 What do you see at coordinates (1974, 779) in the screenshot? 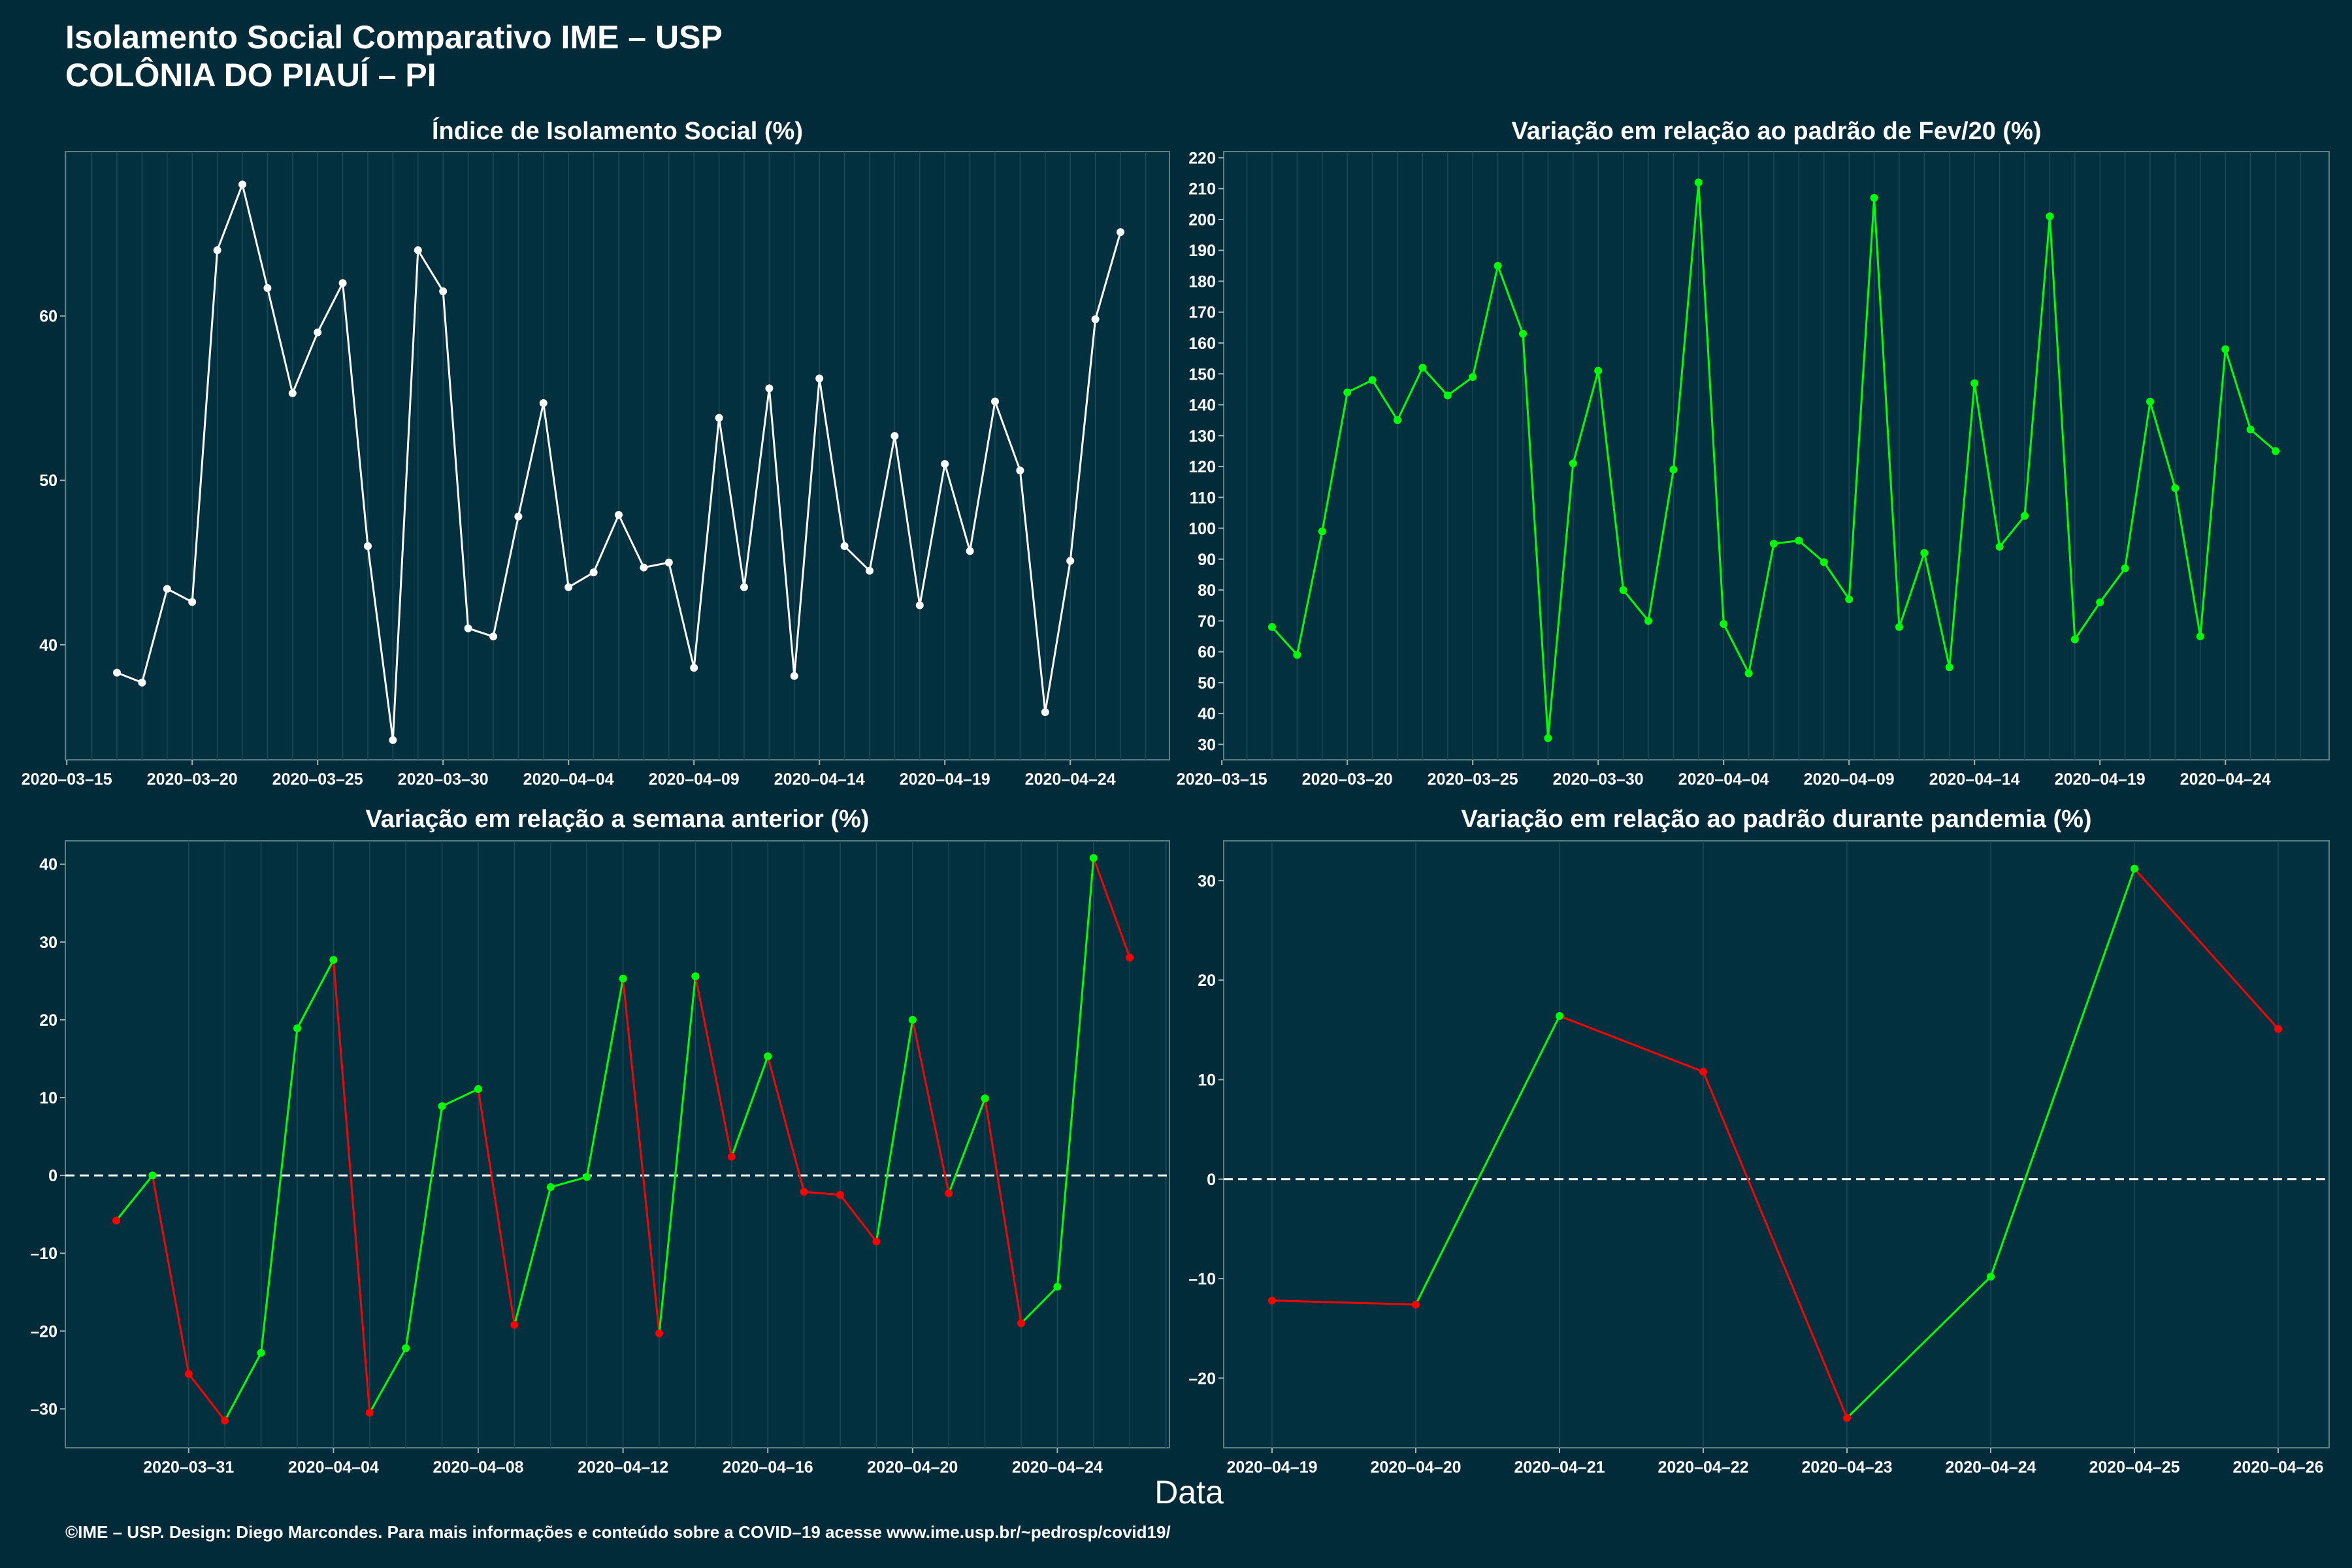
I see `x-tick-label: 2020–04–14` at bounding box center [1974, 779].